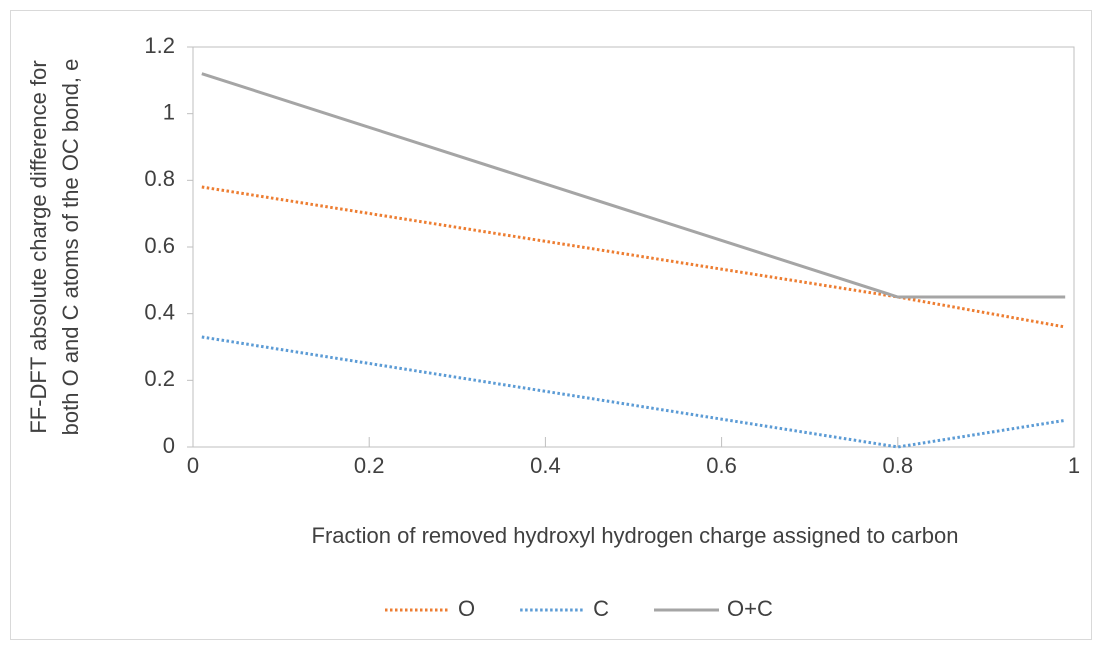  What do you see at coordinates (369, 465) in the screenshot?
I see `x-tick-label: 0.2` at bounding box center [369, 465].